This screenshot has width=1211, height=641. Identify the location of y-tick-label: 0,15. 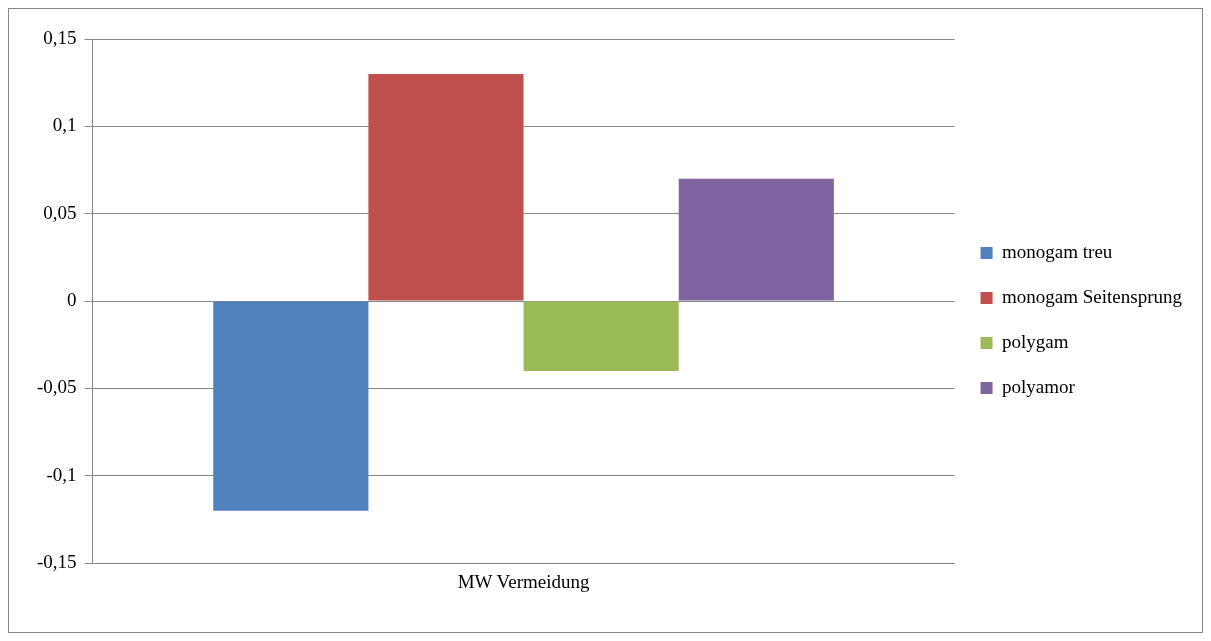
(60, 37).